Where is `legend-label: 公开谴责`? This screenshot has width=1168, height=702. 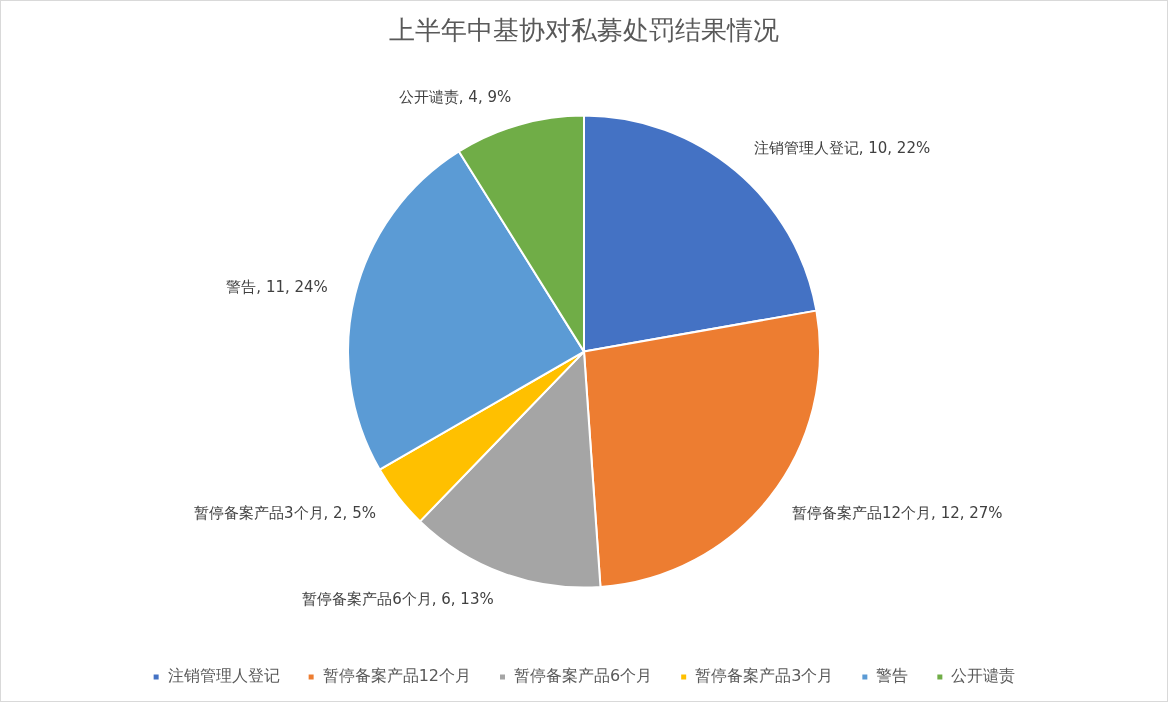 legend-label: 公开谴责 is located at coordinates (983, 676).